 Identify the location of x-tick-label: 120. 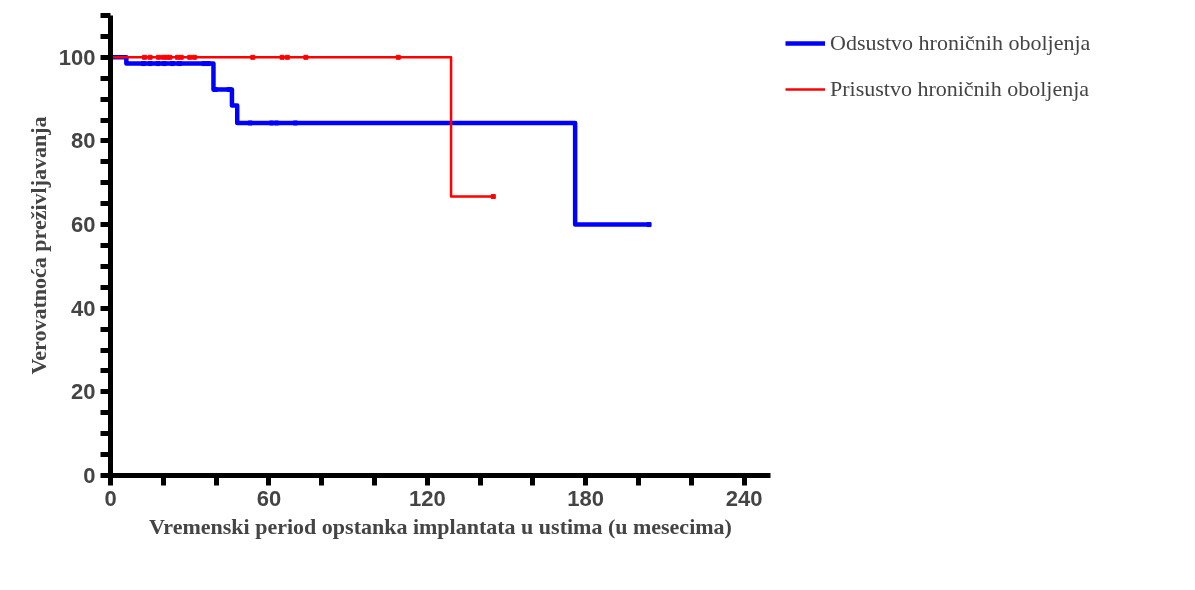
(427, 498).